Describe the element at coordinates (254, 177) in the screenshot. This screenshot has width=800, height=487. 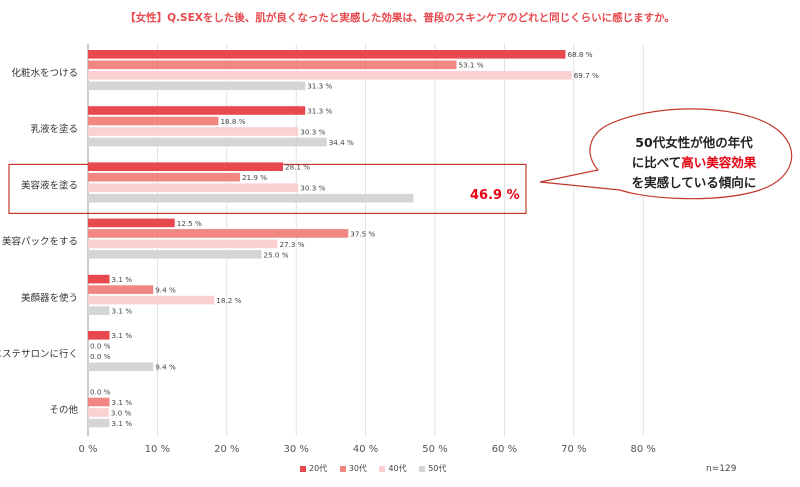
I see `data-label: 21.9 %` at that location.